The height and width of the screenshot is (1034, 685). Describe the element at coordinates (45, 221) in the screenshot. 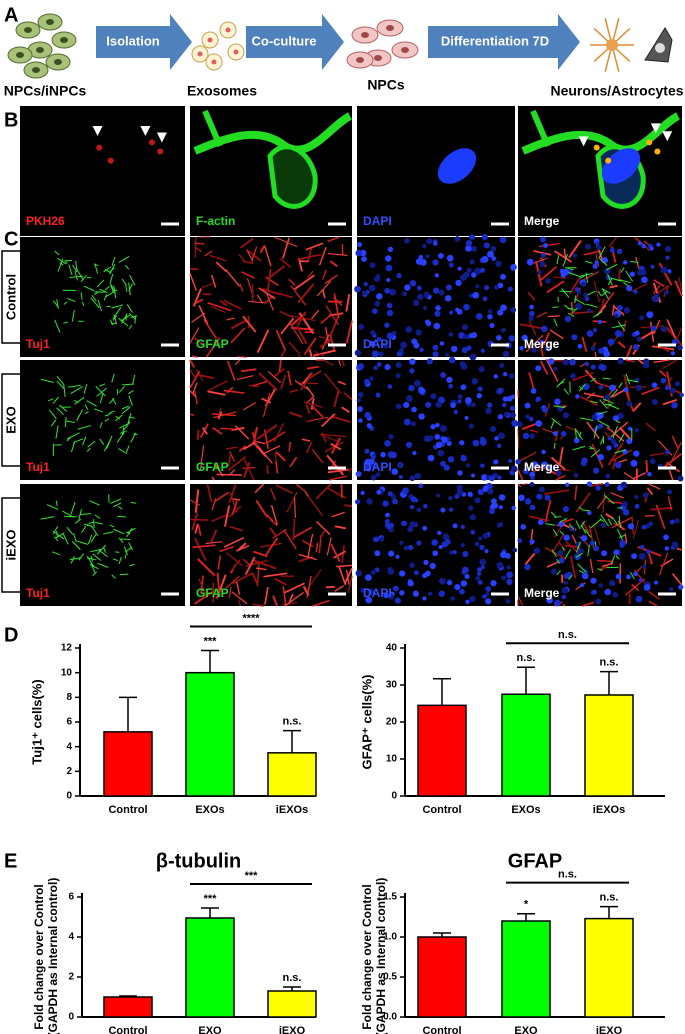

I see `channel-label: PKH26` at that location.